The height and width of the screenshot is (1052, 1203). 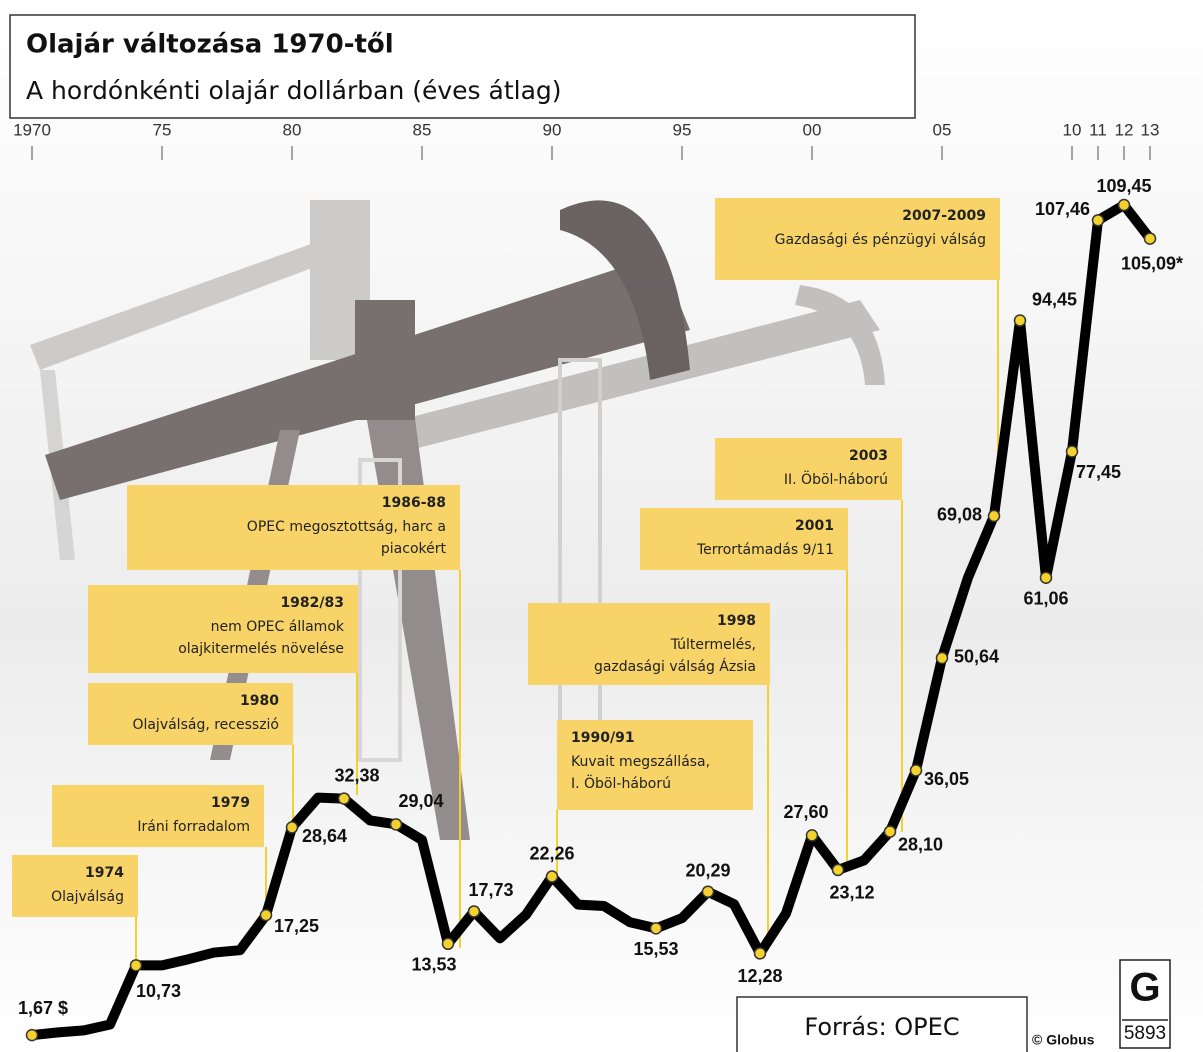 I want to click on data-label: 94,45, so click(x=1054, y=299).